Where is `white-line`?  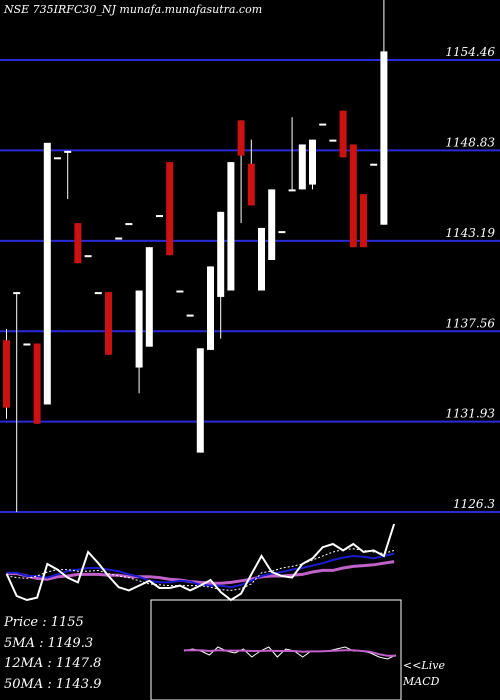 white-line is located at coordinates (200, 562).